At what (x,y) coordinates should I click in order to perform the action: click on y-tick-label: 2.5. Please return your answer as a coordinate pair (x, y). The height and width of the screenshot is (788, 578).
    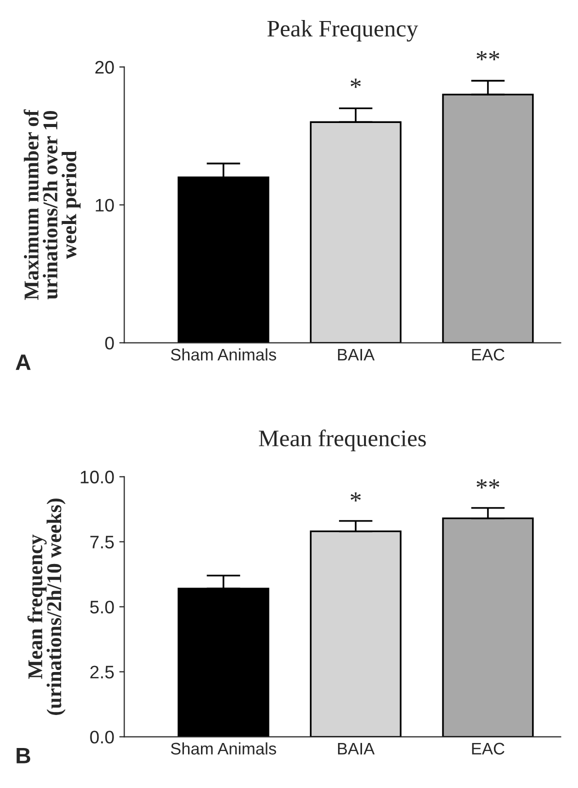
    Looking at the image, I should click on (102, 672).